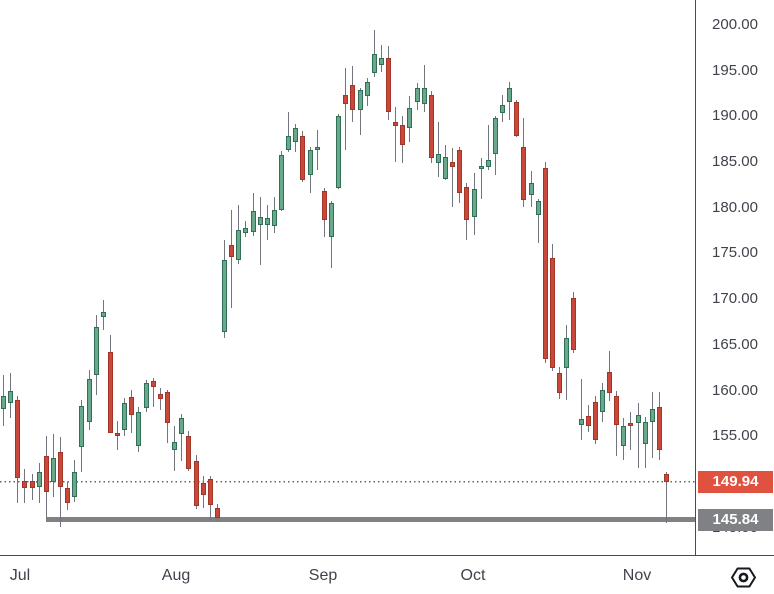 Image resolution: width=774 pixels, height=594 pixels. What do you see at coordinates (347, 482) in the screenshot?
I see `current-price-line` at bounding box center [347, 482].